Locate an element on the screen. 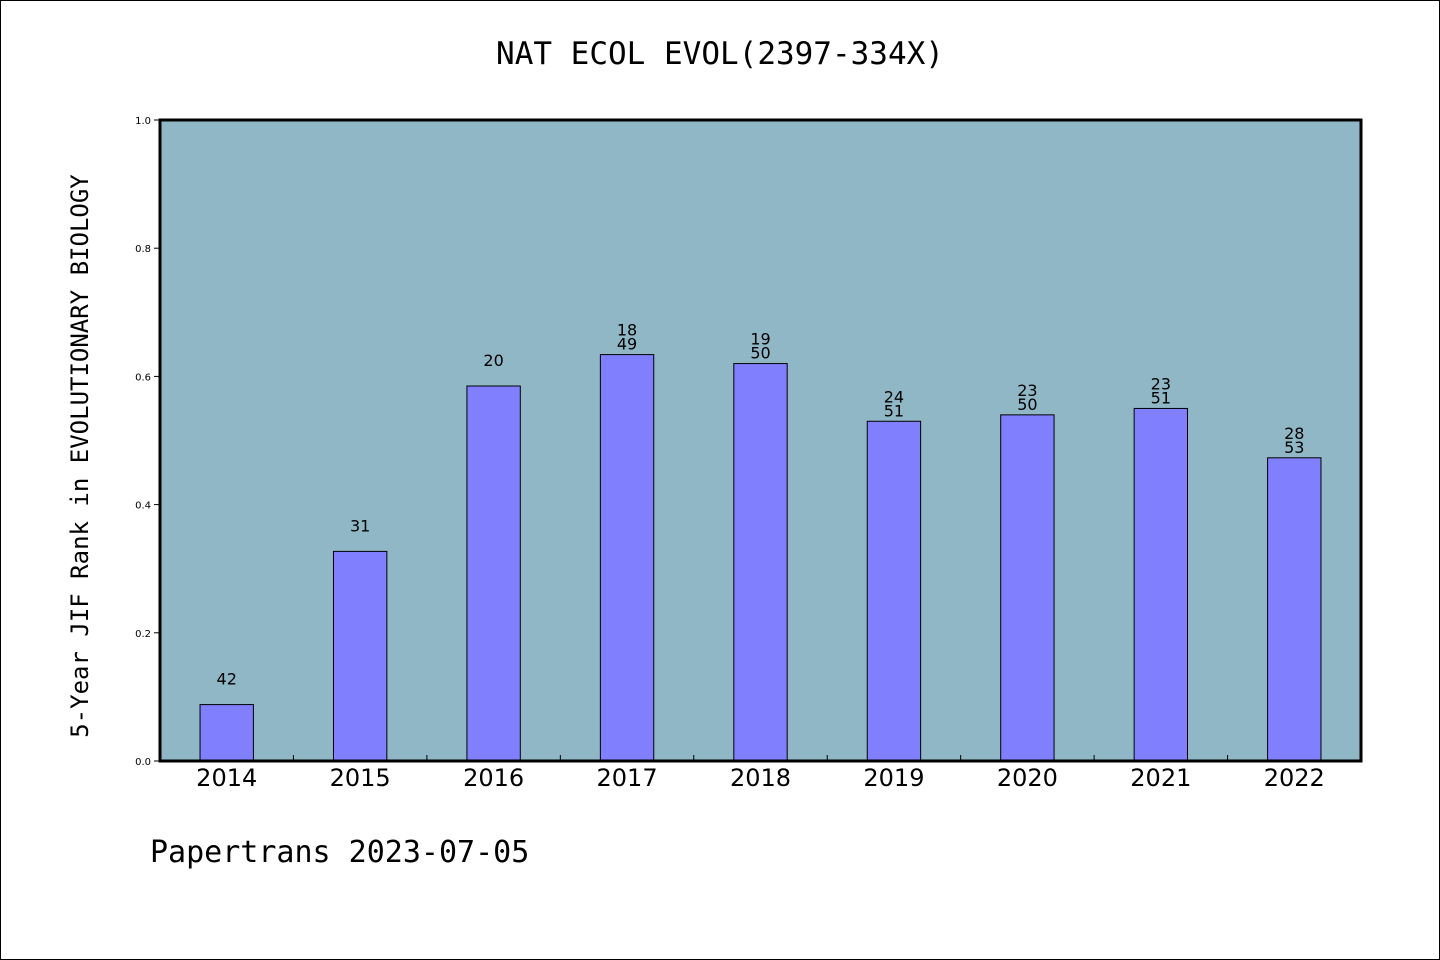 The width and height of the screenshot is (1440, 960). x-tick-label: 2022 is located at coordinates (1294, 778).